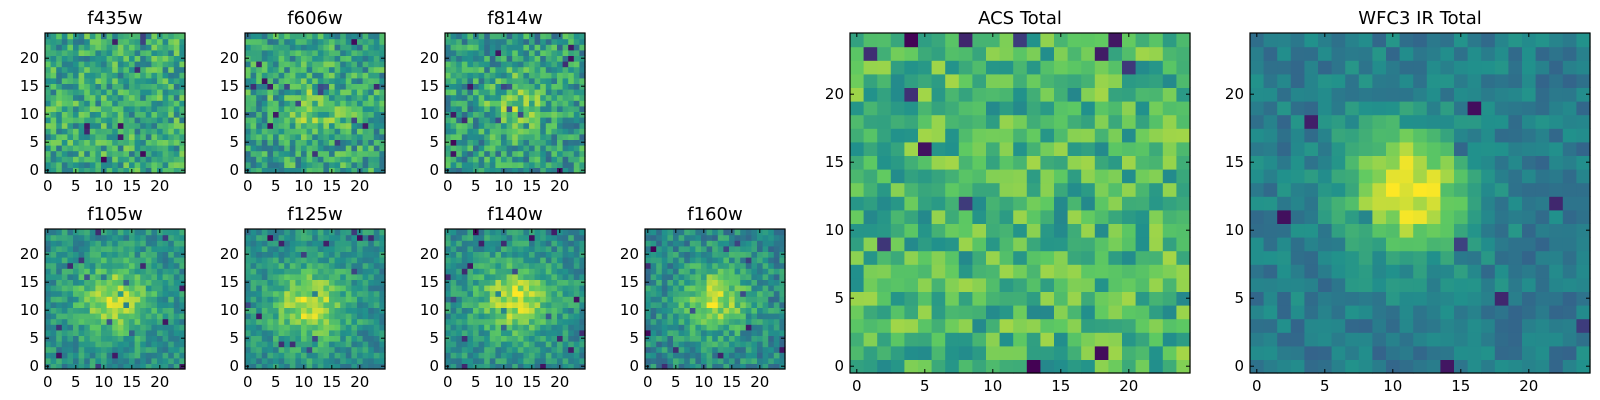 This screenshot has height=400, width=1600. Describe the element at coordinates (314, 18) in the screenshot. I see `panel-title-f606w: f606w` at that location.